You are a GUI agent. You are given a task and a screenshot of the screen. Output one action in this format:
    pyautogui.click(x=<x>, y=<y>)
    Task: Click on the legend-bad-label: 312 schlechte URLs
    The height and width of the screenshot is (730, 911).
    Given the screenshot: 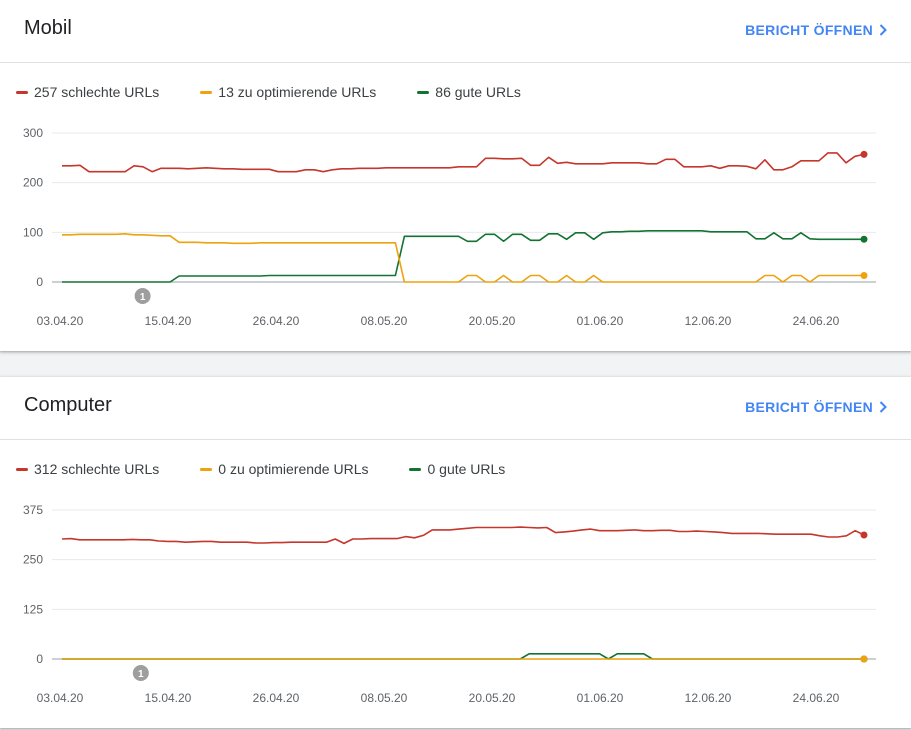 What is the action you would take?
    pyautogui.click(x=97, y=469)
    